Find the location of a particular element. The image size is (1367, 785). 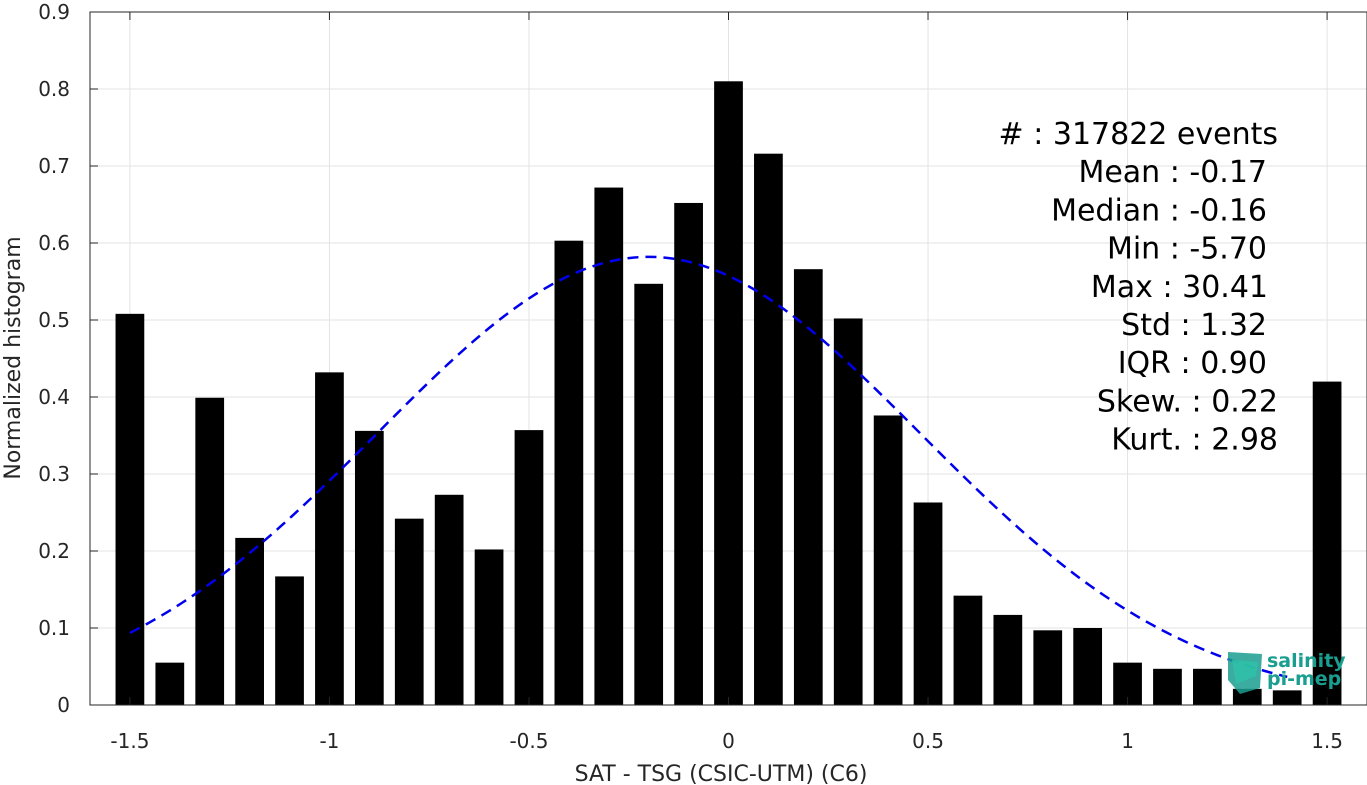

y-tick-label: 0.2 is located at coordinates (54, 551).